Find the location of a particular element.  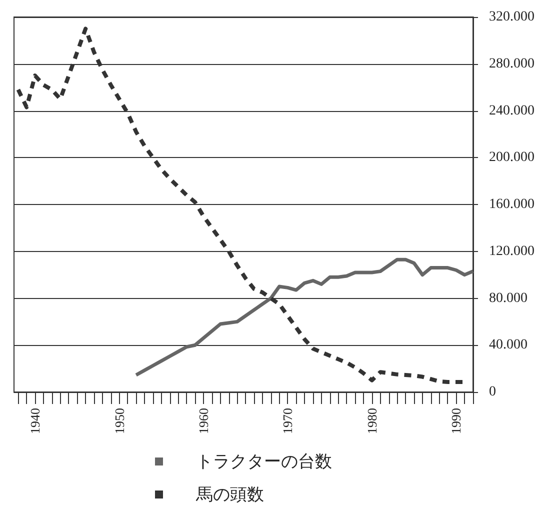

x-tick-label: 1950 is located at coordinates (119, 421).